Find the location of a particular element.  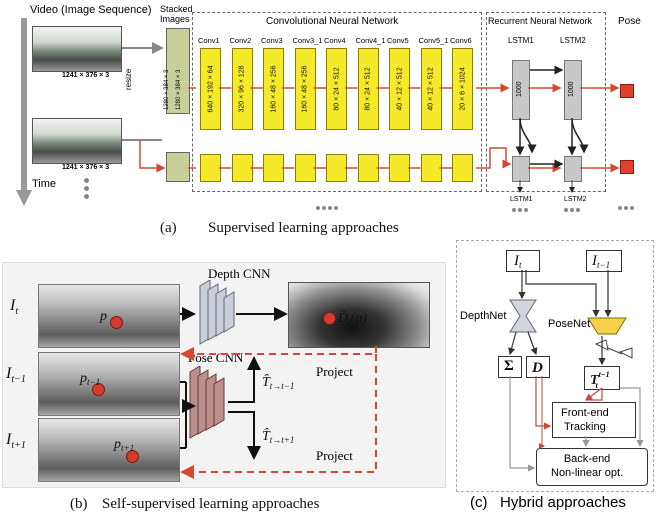

frontend-box: Front-end Tracking is located at coordinates (594, 420).